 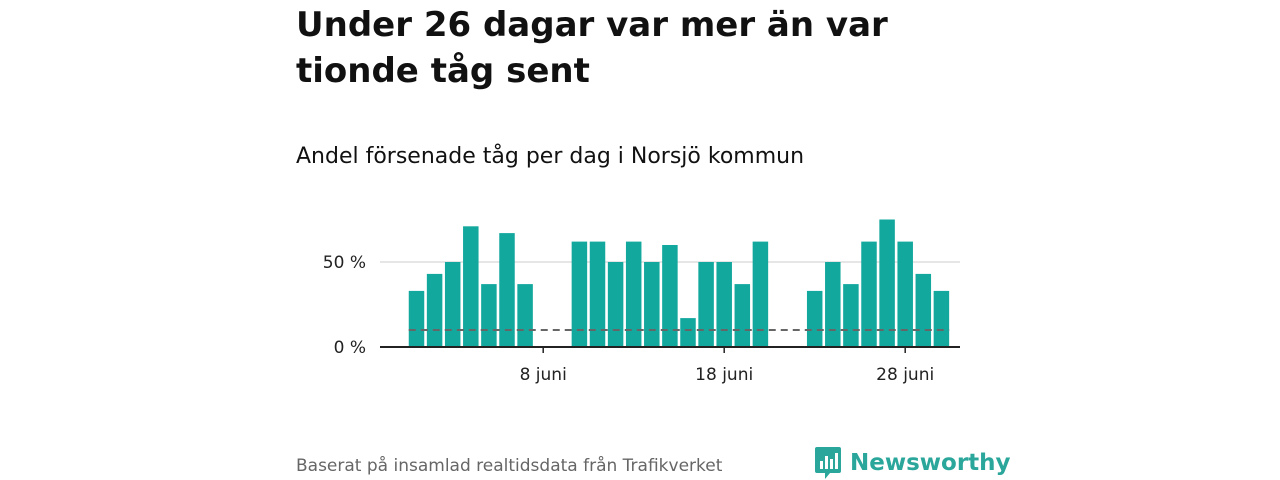 I want to click on y-tick-label: 50 %, so click(x=344, y=263).